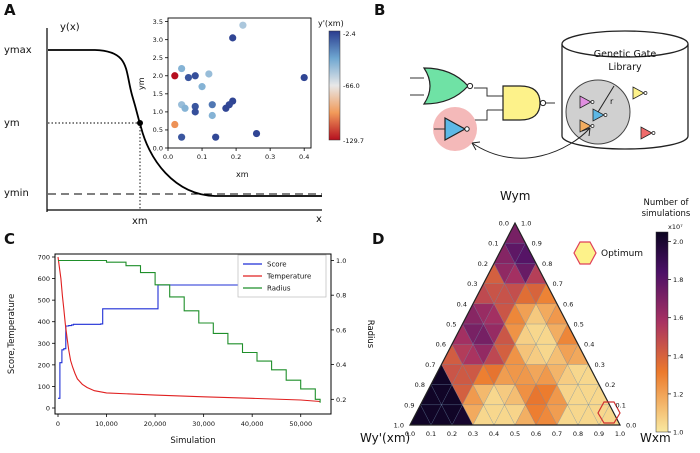  I want to click on inset-y-label: ym, so click(141, 83).